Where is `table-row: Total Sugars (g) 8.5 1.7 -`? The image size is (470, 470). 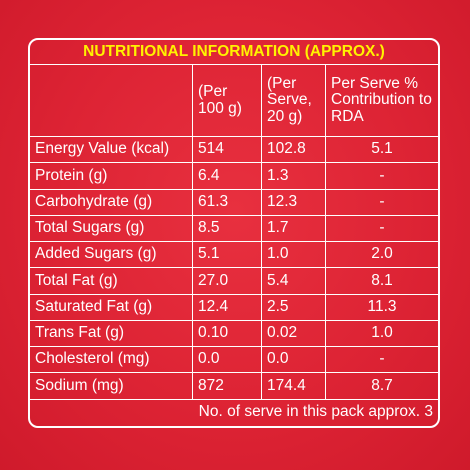
table-row: Total Sugars (g) 8.5 1.7 - is located at coordinates (234, 228).